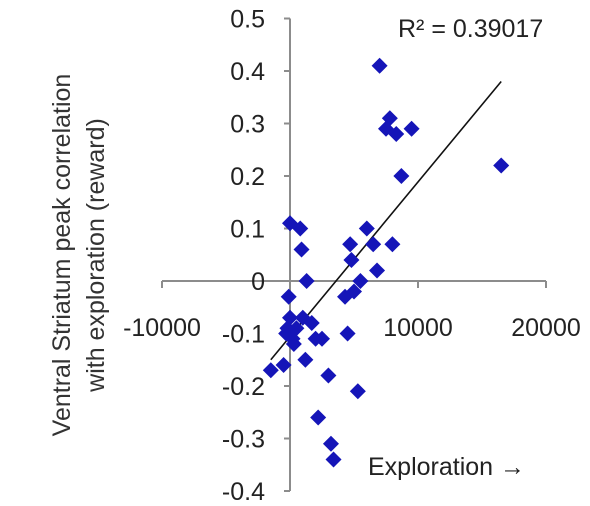 The image size is (590, 506). What do you see at coordinates (162, 328) in the screenshot?
I see `x-tick-label: -10000` at bounding box center [162, 328].